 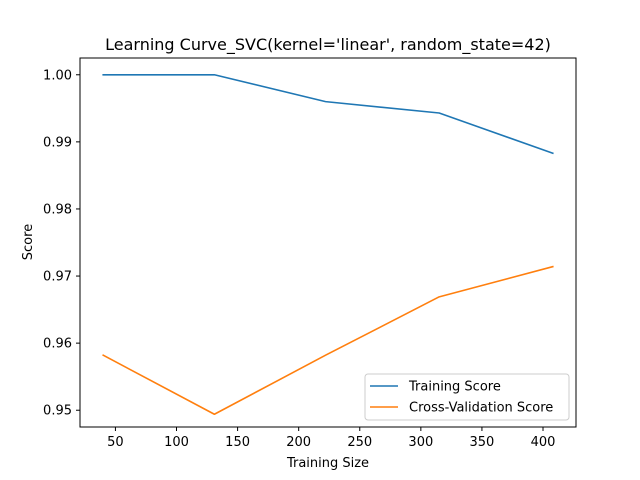 What do you see at coordinates (454, 387) in the screenshot?
I see `legend-label: Training Score` at bounding box center [454, 387].